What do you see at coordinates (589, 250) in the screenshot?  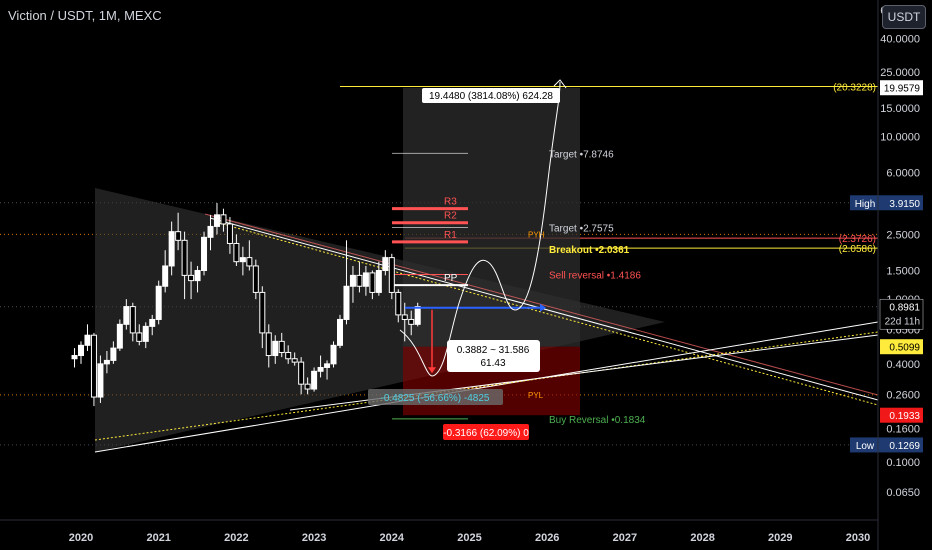 I see `level-label: Breakout •2.0361` at bounding box center [589, 250].